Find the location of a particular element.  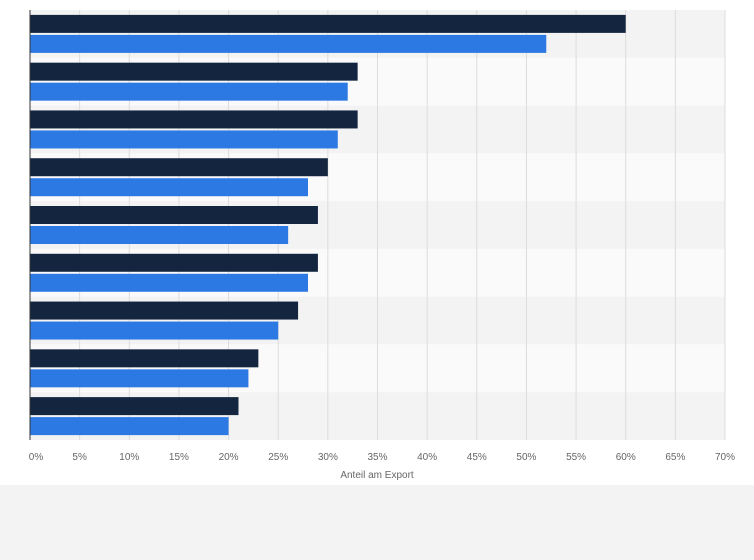

x-tick-label: 35% is located at coordinates (377, 457).